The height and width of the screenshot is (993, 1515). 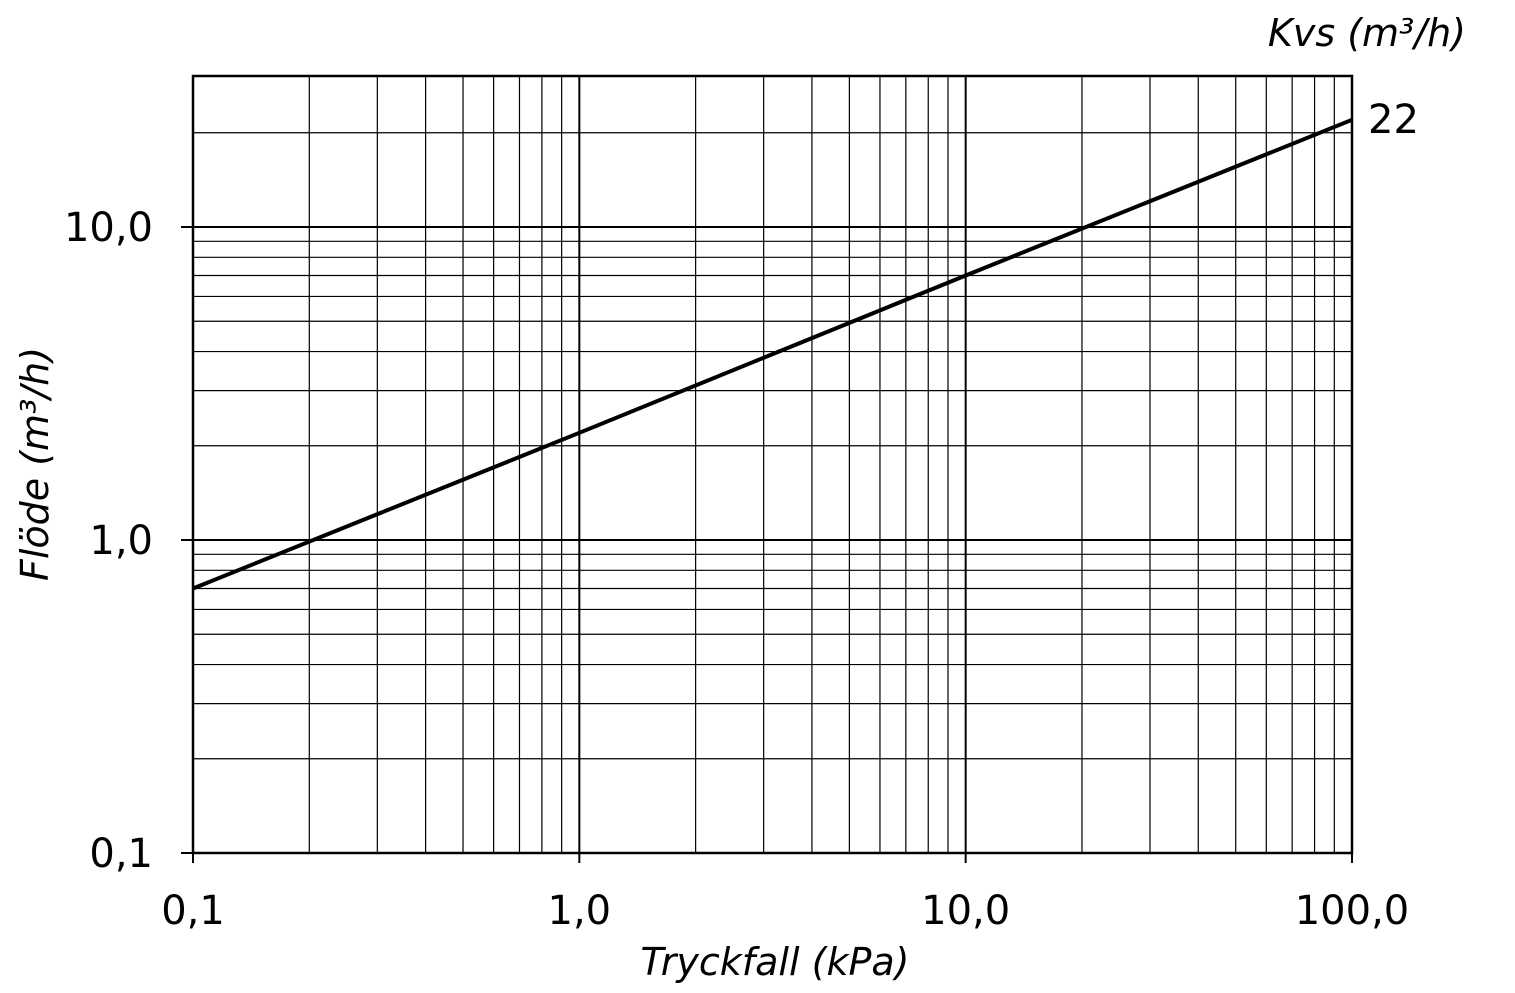 What do you see at coordinates (965, 911) in the screenshot?
I see `x-tick-label: 10,0` at bounding box center [965, 911].